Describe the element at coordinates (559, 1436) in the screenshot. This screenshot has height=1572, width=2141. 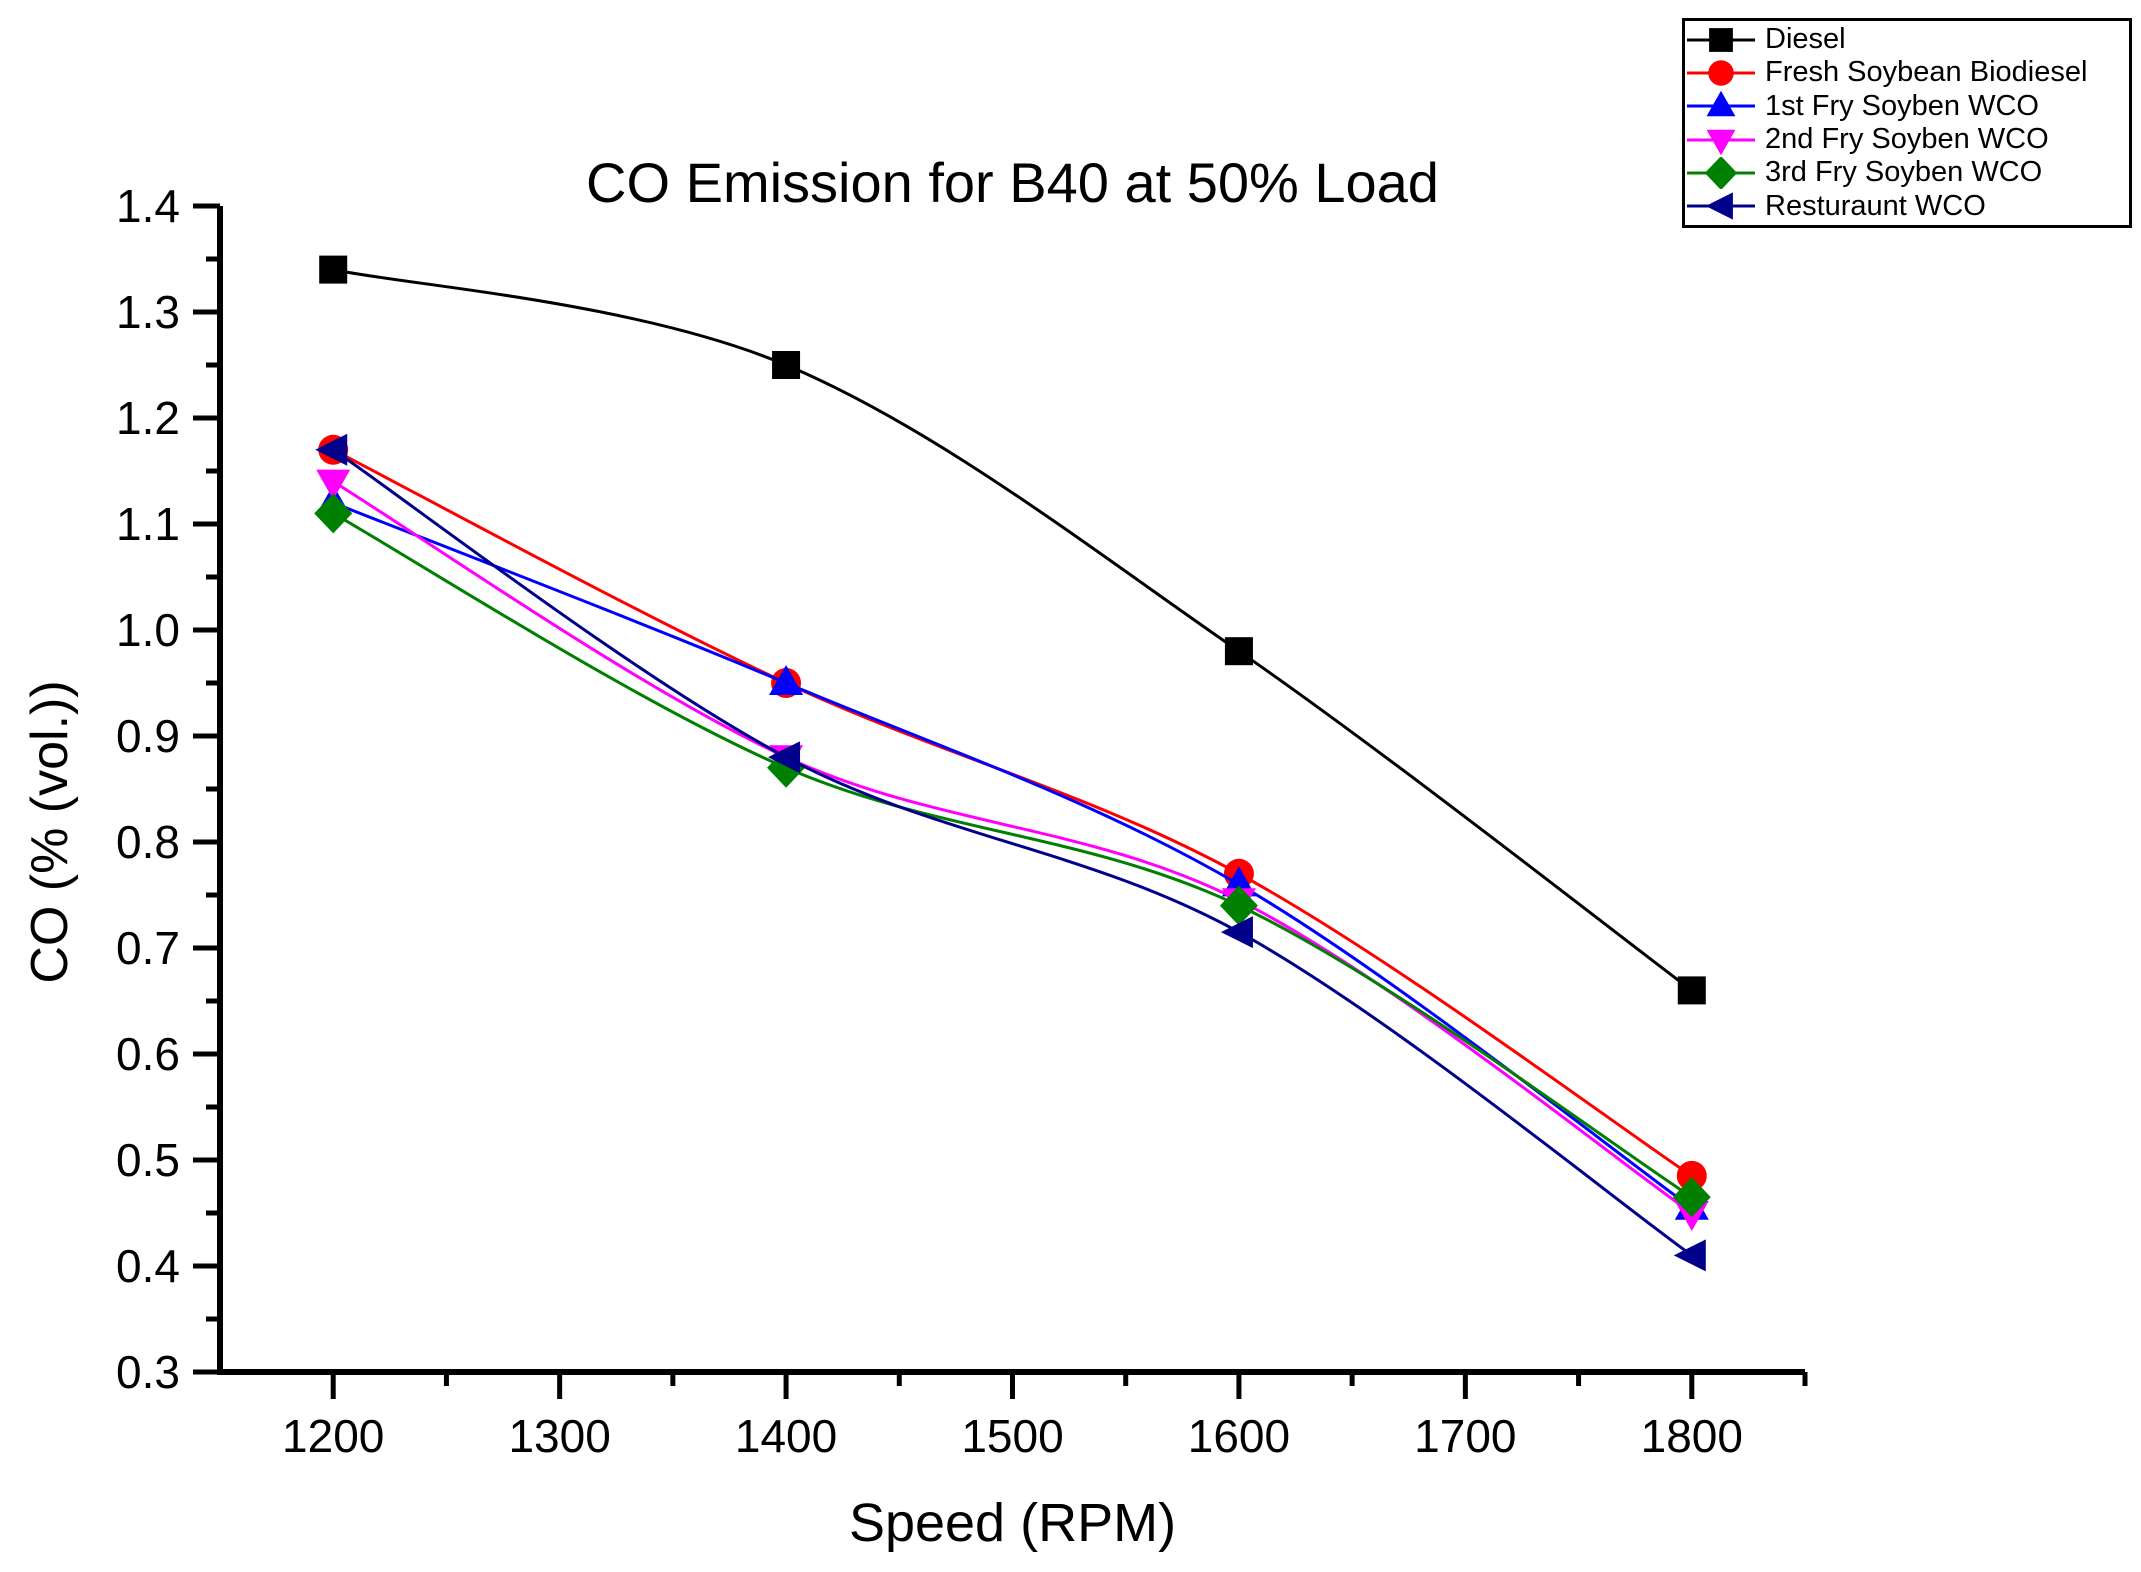
I see `x-tick-label: 1300` at that location.